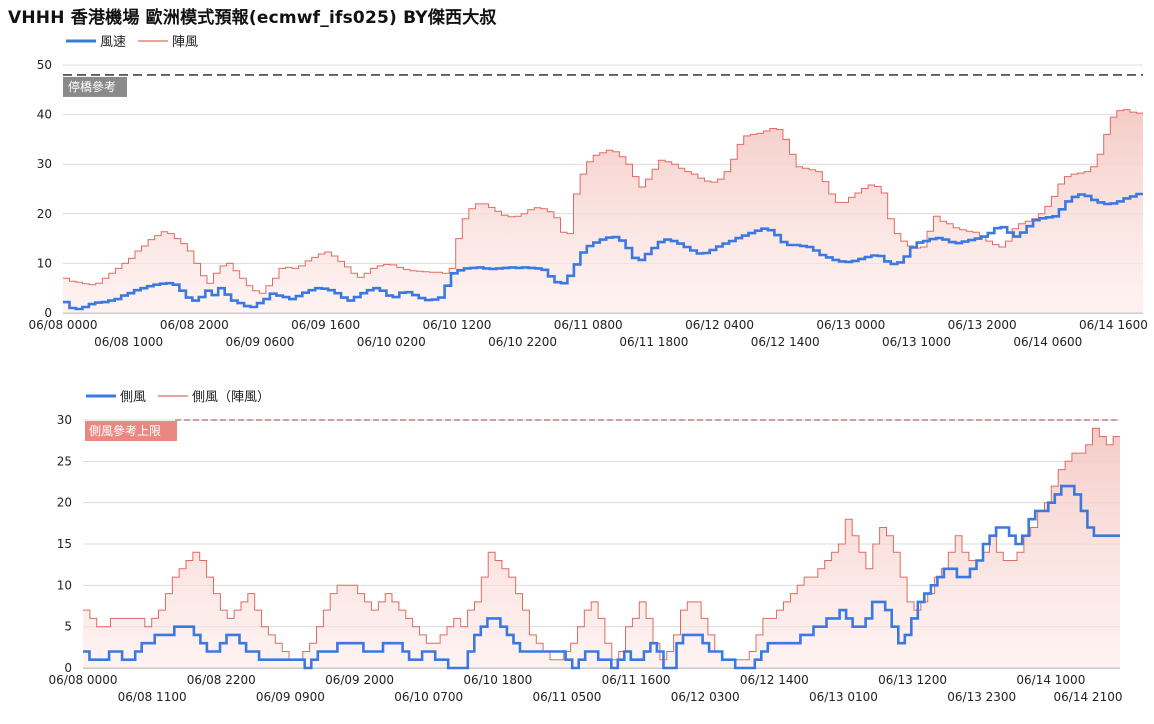 This screenshot has width=1154, height=724. What do you see at coordinates (194, 325) in the screenshot?
I see `x-tick-label: 06/08 2000` at bounding box center [194, 325].